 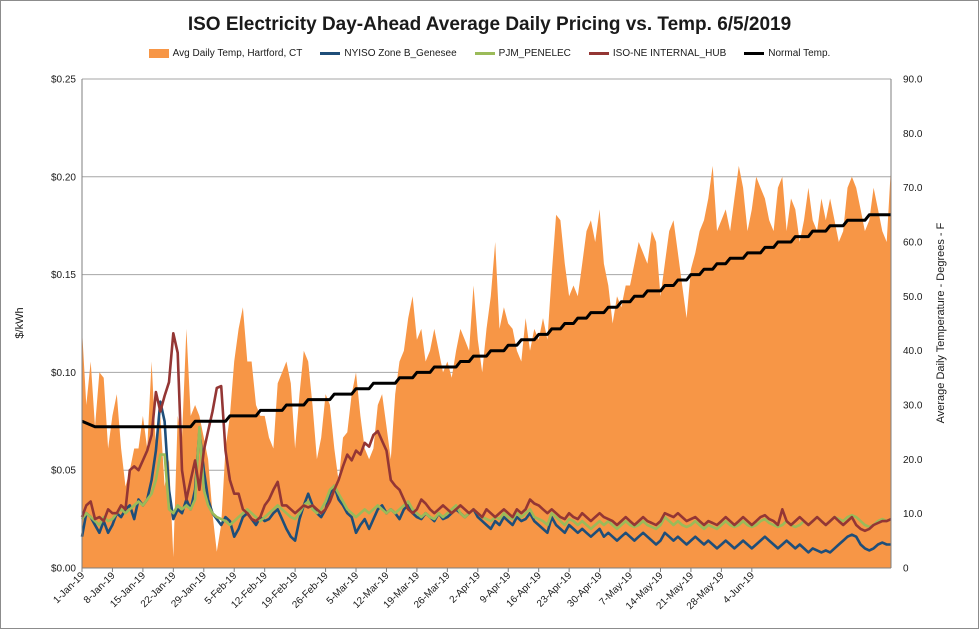 What do you see at coordinates (63, 177) in the screenshot?
I see `y-tick-label: $0.20` at bounding box center [63, 177].